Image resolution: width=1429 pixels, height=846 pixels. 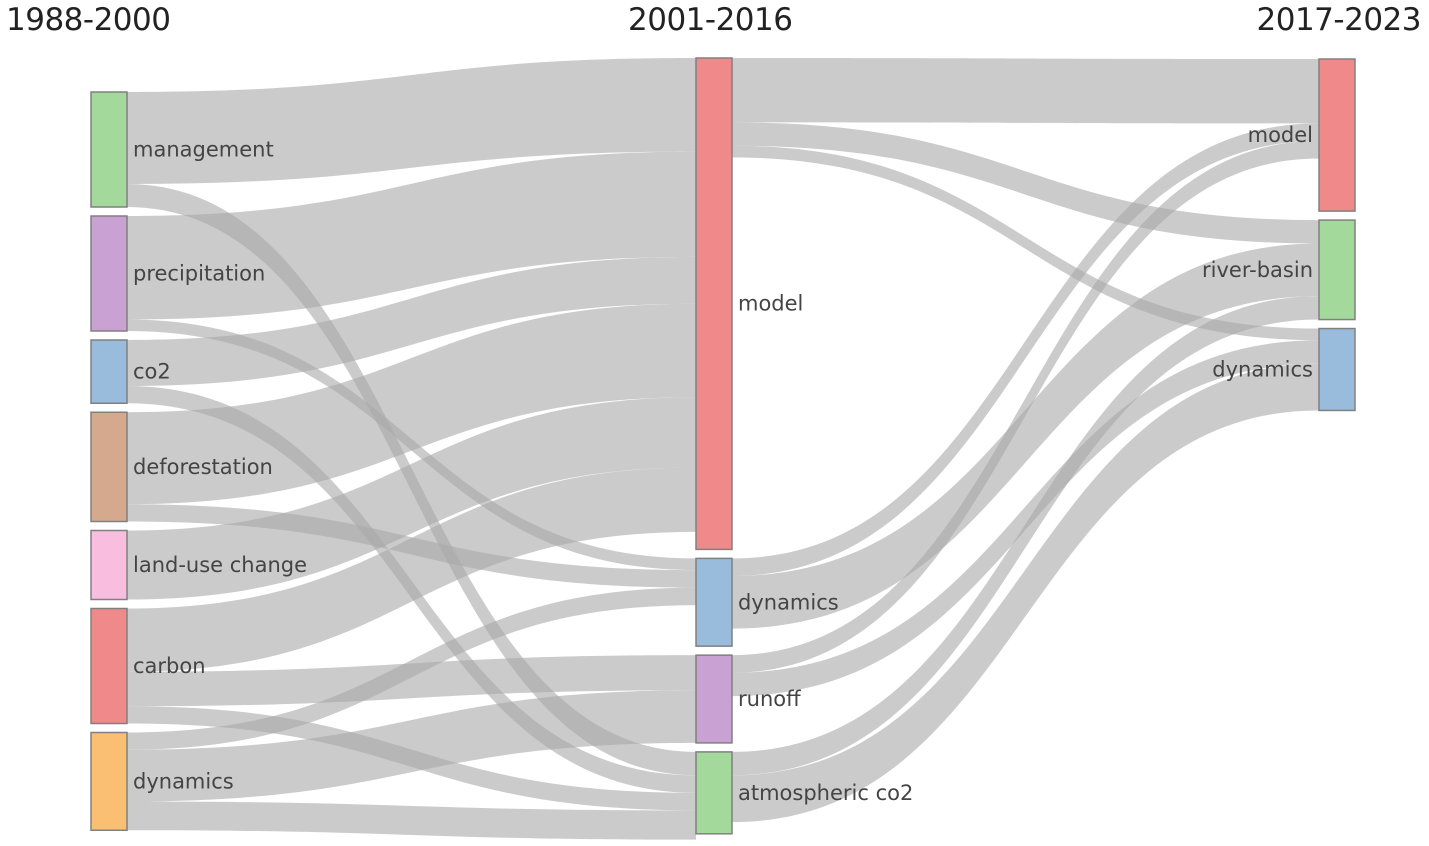 What do you see at coordinates (183, 781) in the screenshot?
I see `node-label-dyn0: dynamics` at bounding box center [183, 781].